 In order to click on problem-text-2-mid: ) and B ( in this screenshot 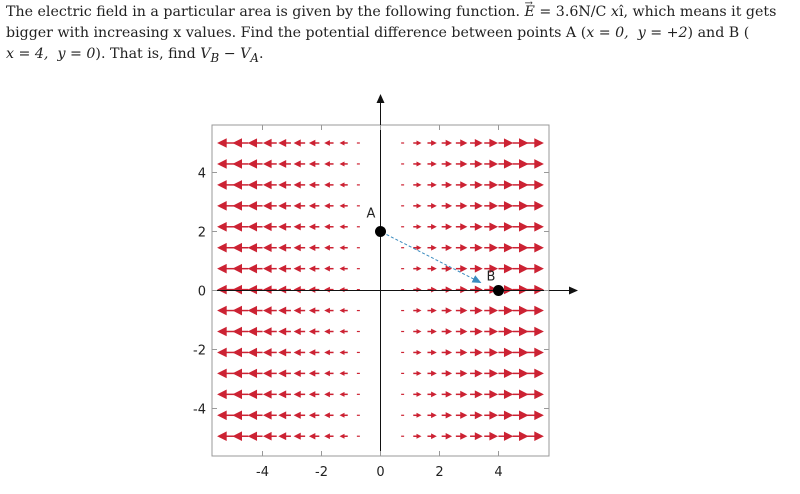, I will do `click(718, 33)`.